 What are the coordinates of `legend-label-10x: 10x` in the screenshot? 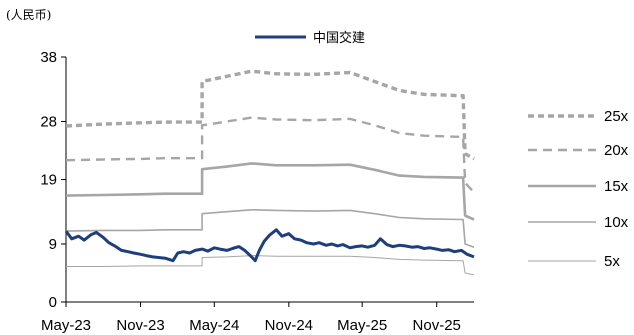 It's located at (616, 222).